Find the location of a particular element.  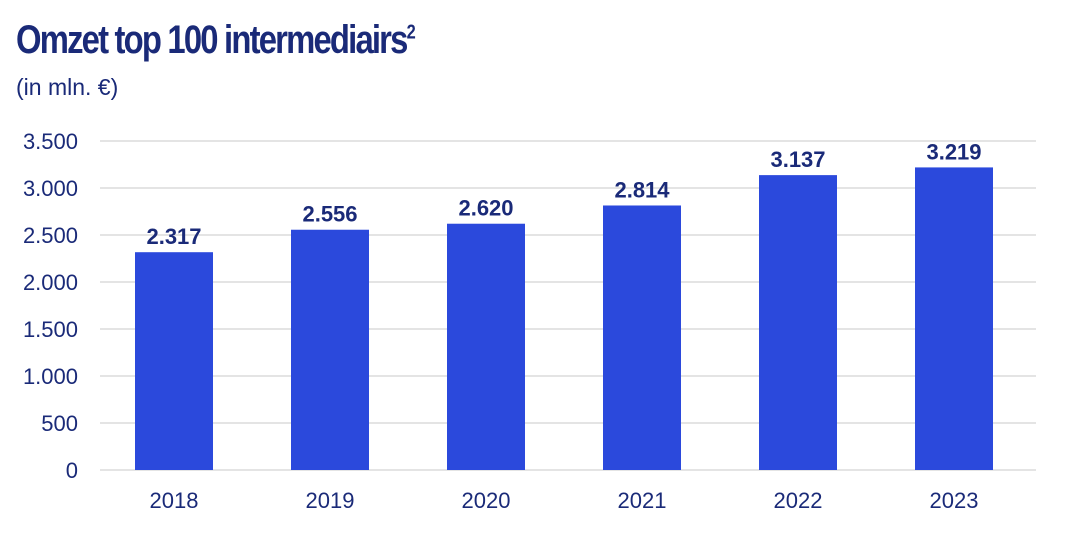

y-tick-label: 3.000 is located at coordinates (50, 188).